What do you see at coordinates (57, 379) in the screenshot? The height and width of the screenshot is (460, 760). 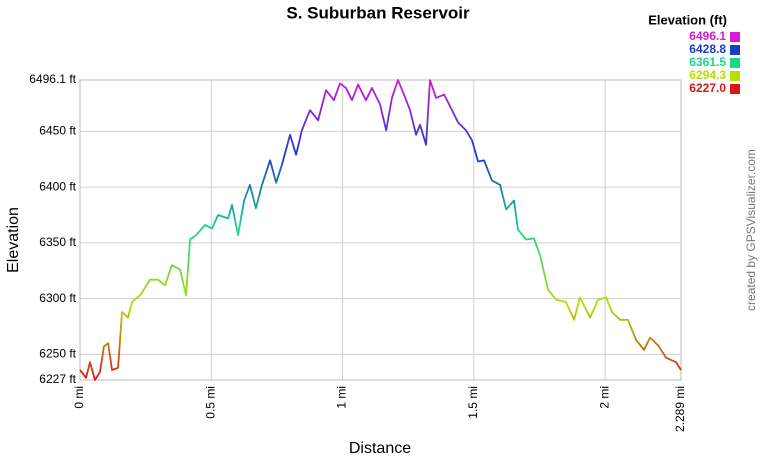 I see `y-tick-label: 6227 ft` at bounding box center [57, 379].